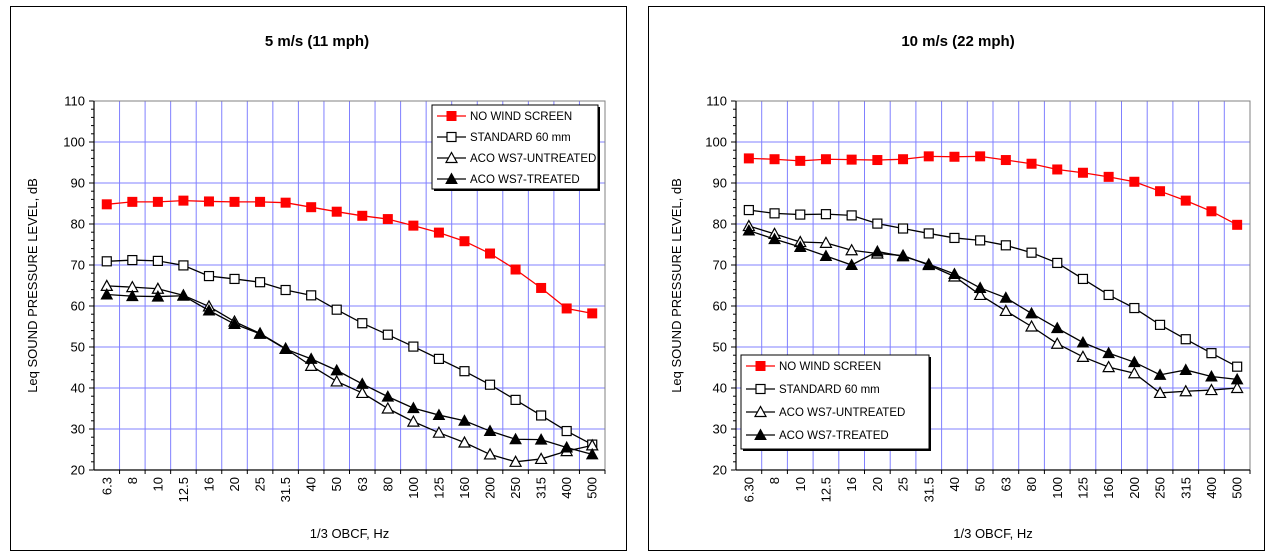 The height and width of the screenshot is (555, 1270). Describe the element at coordinates (566, 488) in the screenshot. I see `x-tick-label: 400` at that location.